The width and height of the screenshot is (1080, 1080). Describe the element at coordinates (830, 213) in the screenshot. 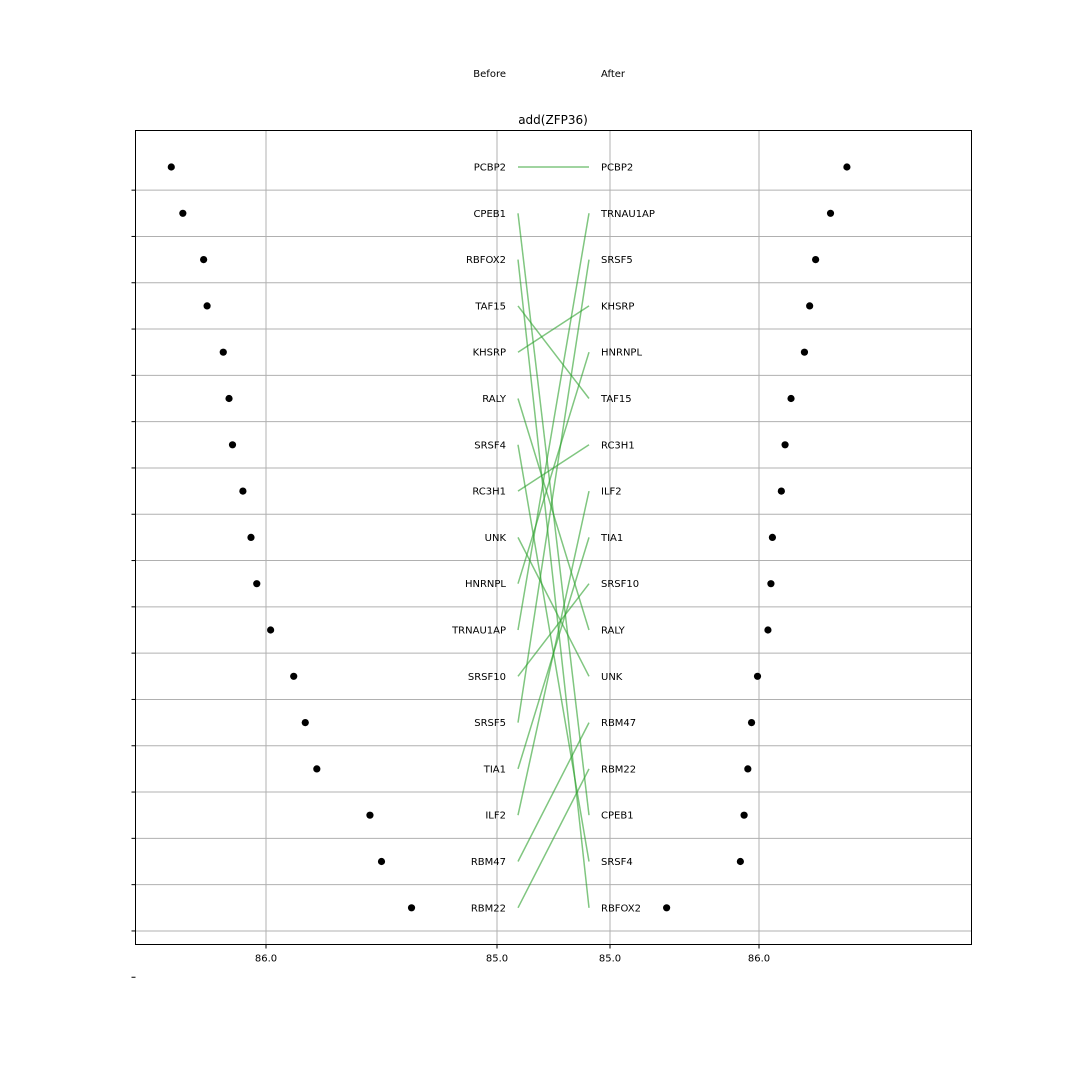

I see `after-point-trnau1ap` at that location.